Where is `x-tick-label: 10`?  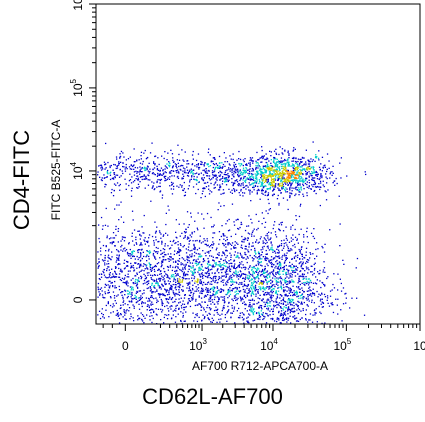 x-tick-label: 10 is located at coordinates (419, 346).